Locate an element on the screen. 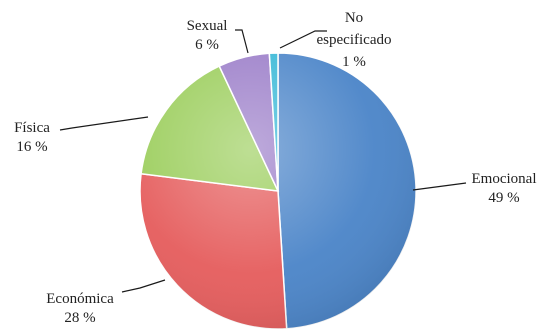 Image resolution: width=544 pixels, height=334 pixels. slice-label-sexual: Sexual is located at coordinates (207, 26).